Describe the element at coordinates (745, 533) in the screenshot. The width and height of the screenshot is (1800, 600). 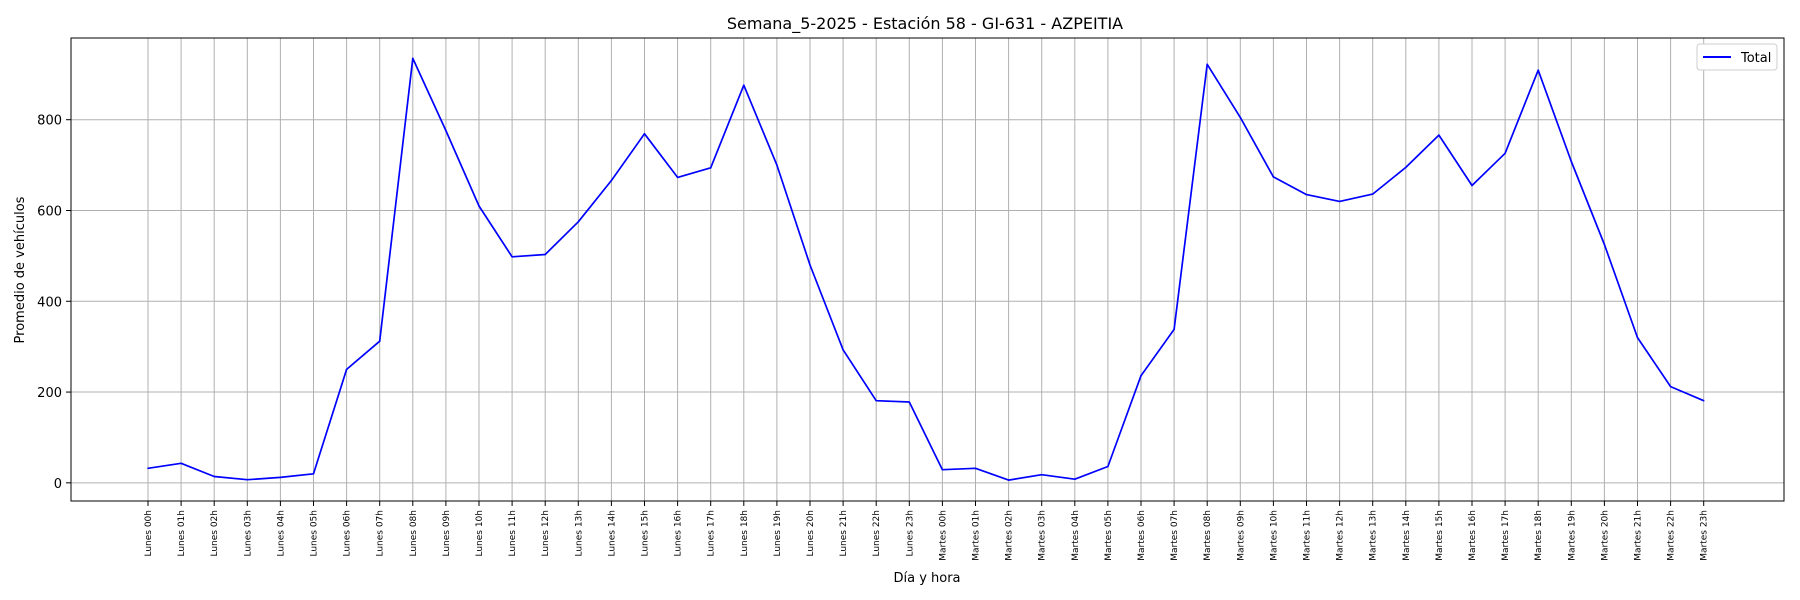
I see `x-tick-label: Lunes 18h` at that location.